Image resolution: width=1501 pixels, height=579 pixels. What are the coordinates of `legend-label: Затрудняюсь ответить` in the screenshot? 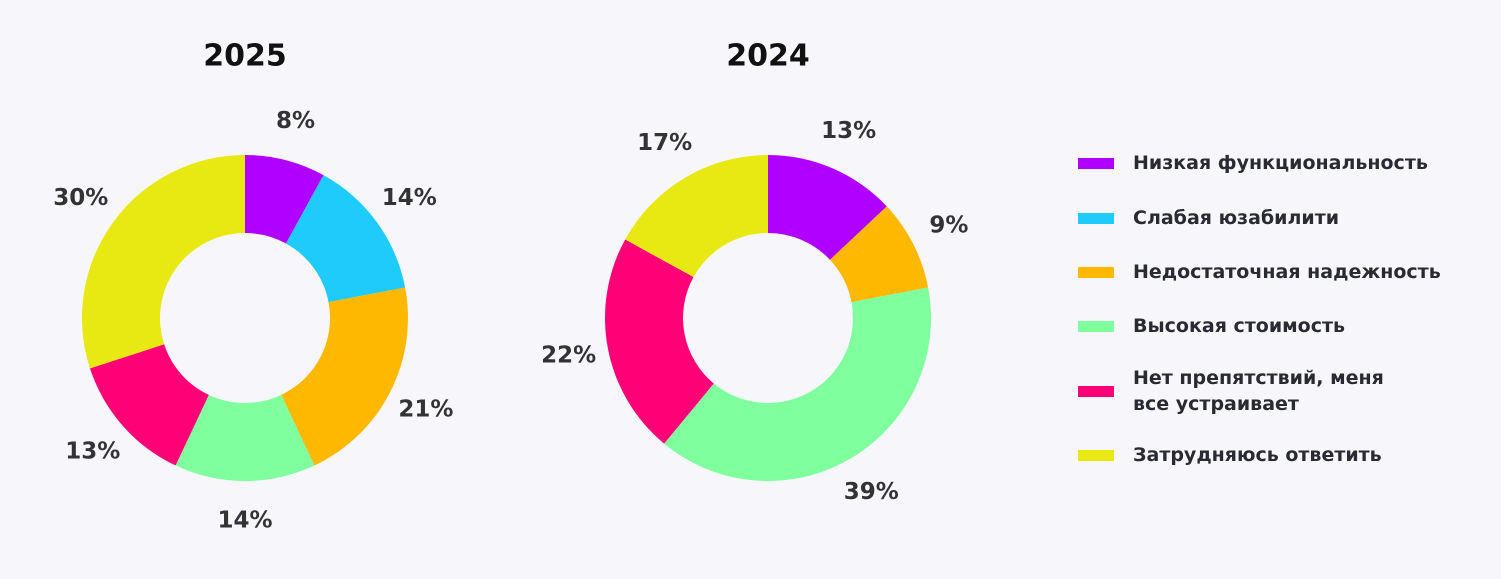 It's located at (1257, 455).